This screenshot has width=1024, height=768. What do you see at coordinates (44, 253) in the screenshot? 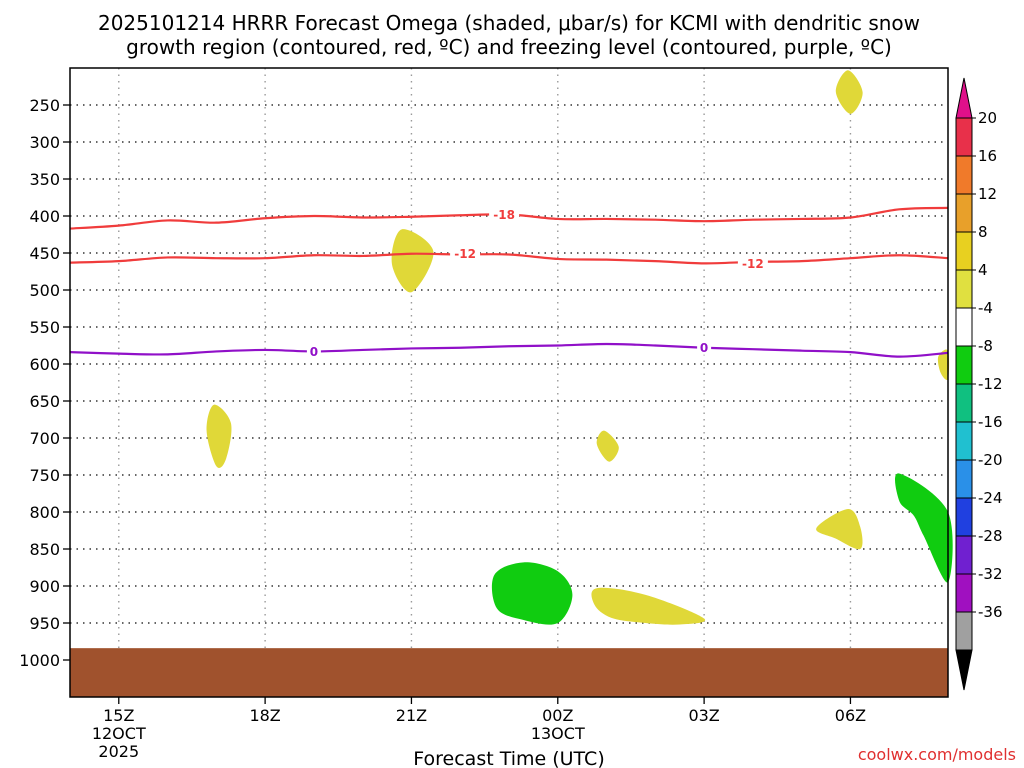
I see `y-tick-label: 450` at bounding box center [44, 253].